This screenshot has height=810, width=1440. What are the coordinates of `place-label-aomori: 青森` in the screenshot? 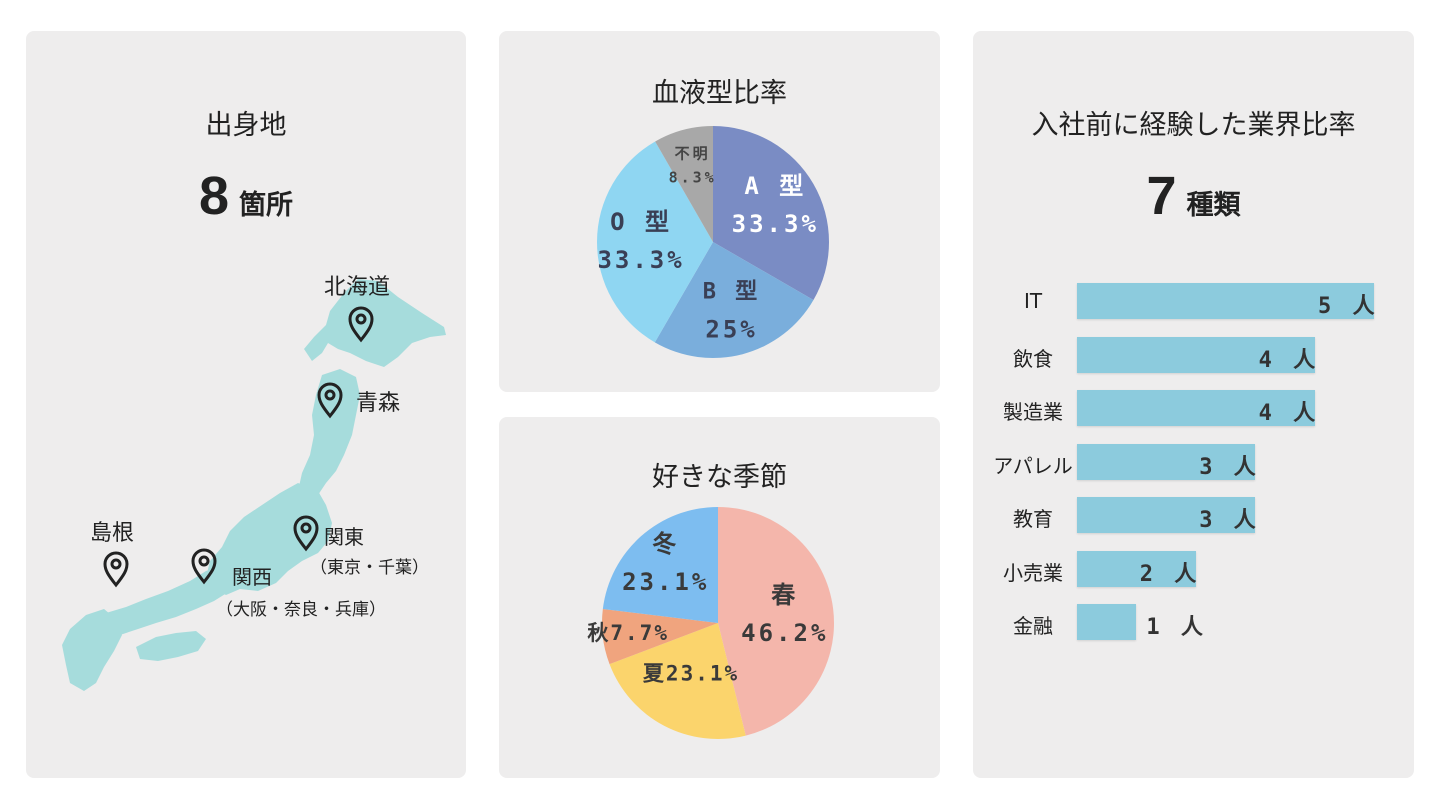 It's located at (378, 403).